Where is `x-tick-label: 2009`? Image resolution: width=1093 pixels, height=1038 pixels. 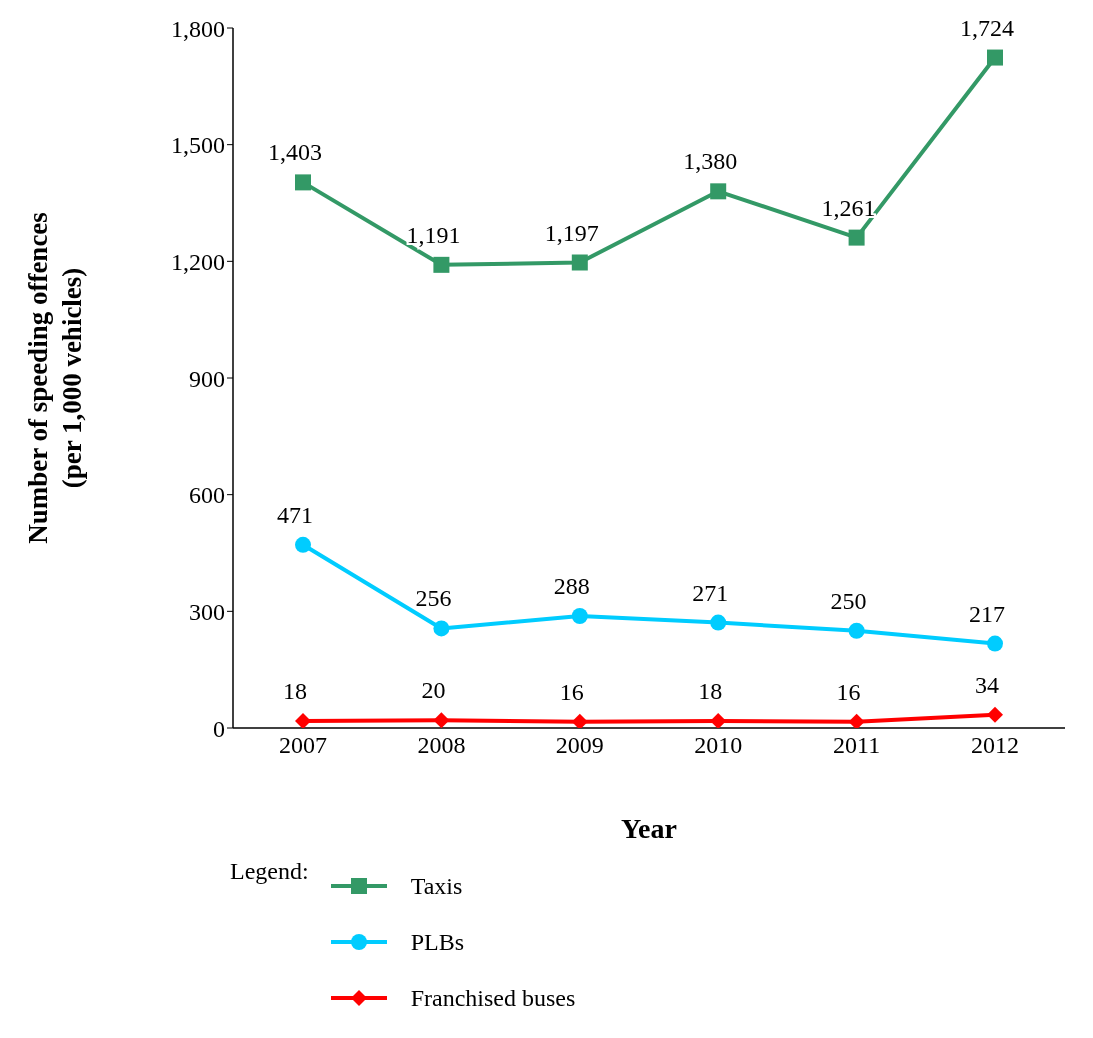
x-tick-label: 2009 is located at coordinates (579, 745).